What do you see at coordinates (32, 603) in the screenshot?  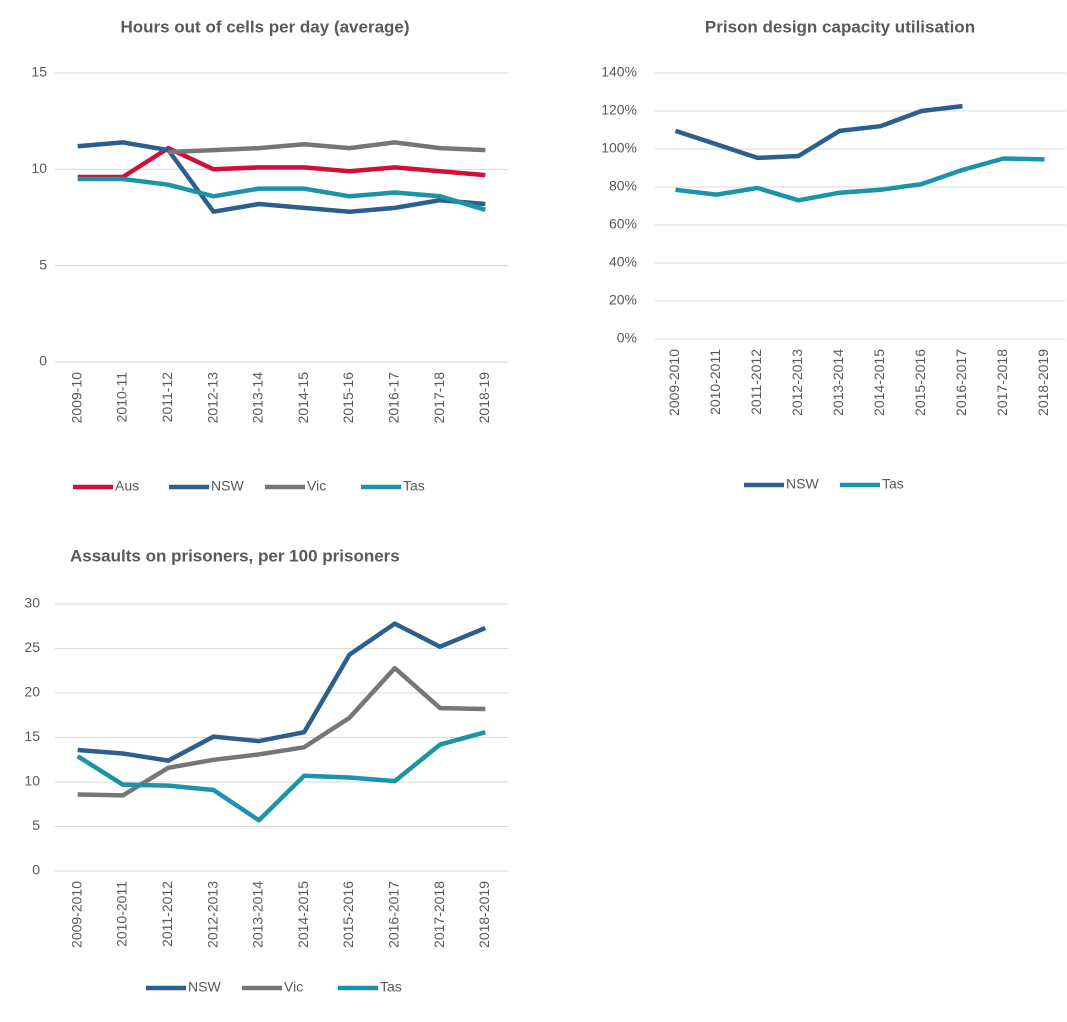 I see `y-tick-label: 30` at bounding box center [32, 603].